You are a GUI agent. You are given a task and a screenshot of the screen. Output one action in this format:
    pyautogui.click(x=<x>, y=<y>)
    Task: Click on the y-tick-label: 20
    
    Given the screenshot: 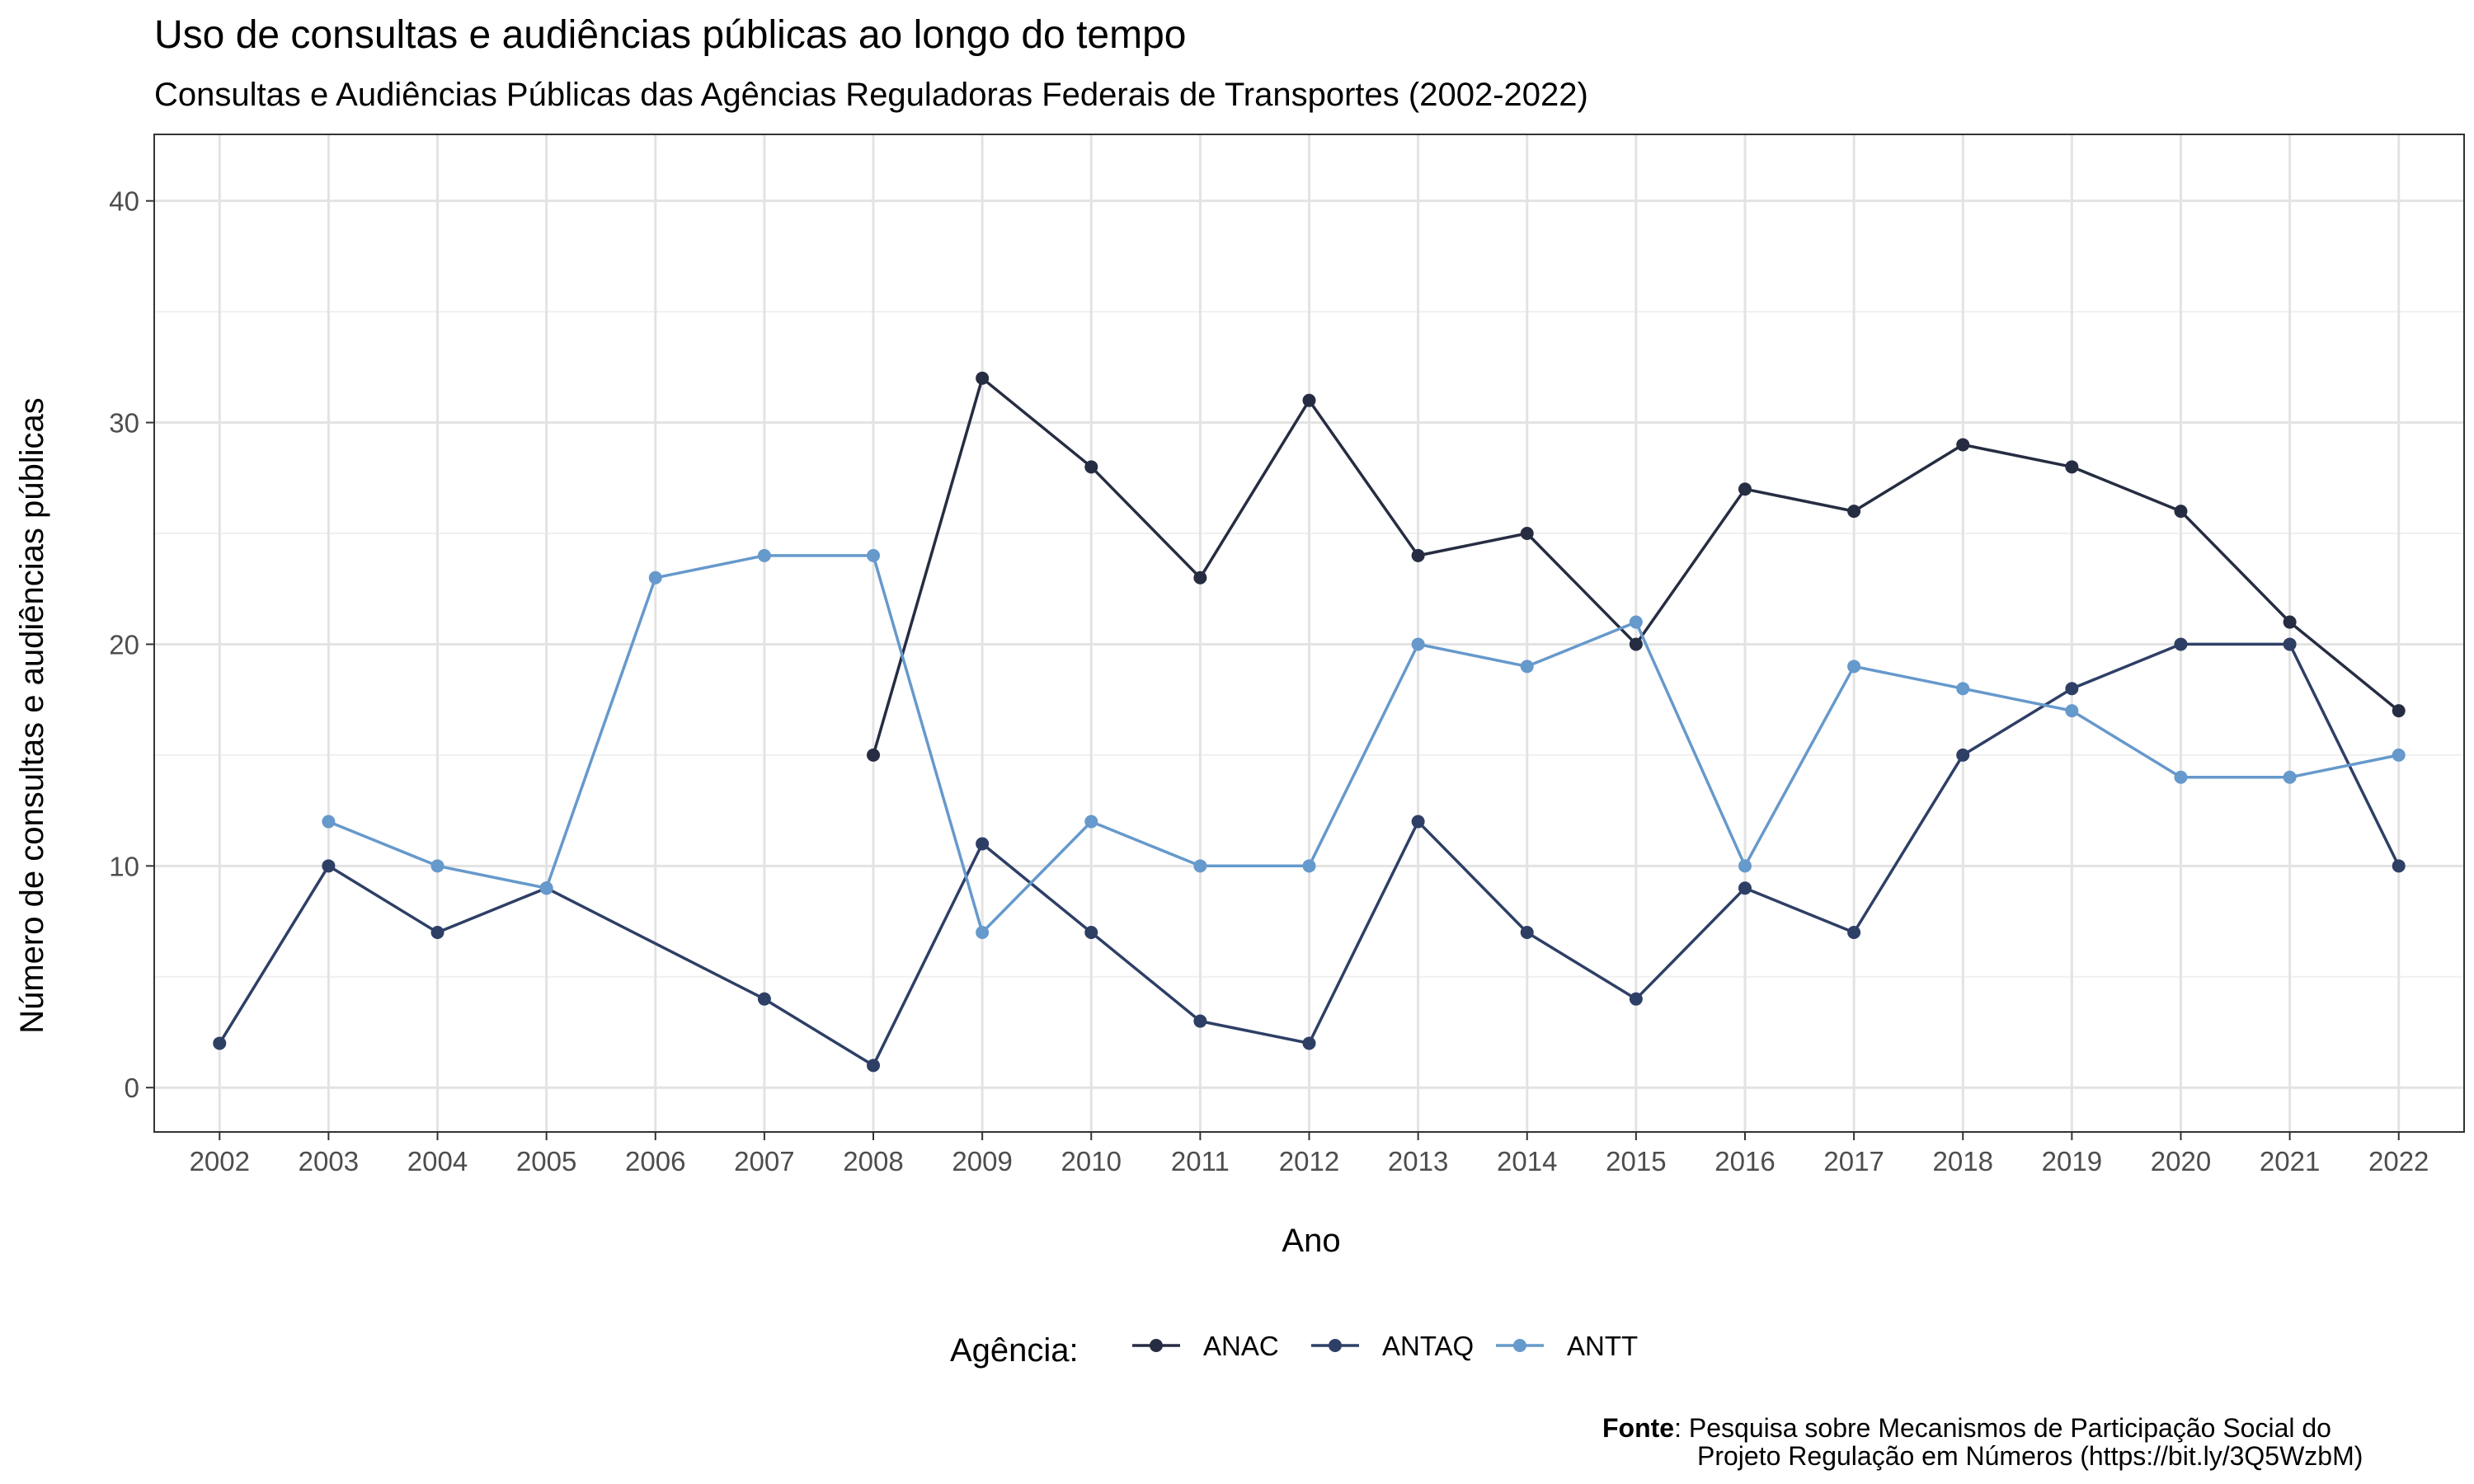 What is the action you would take?
    pyautogui.click(x=124, y=644)
    